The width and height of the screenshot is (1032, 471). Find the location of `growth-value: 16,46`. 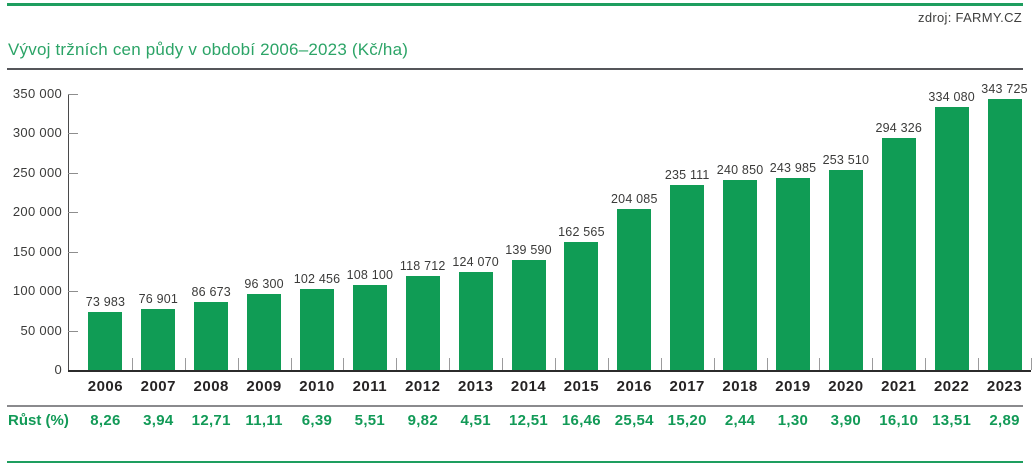

growth-value: 16,46 is located at coordinates (581, 420).